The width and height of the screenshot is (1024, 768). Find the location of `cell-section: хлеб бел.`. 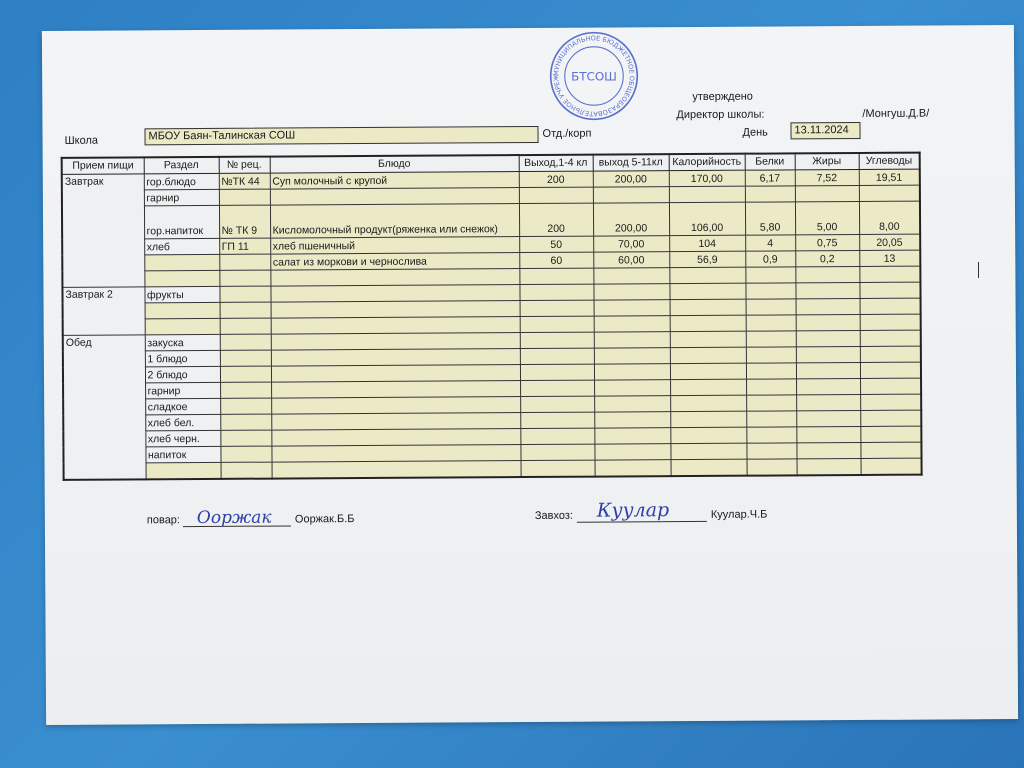

cell-section: хлеб бел. is located at coordinates (183, 422).